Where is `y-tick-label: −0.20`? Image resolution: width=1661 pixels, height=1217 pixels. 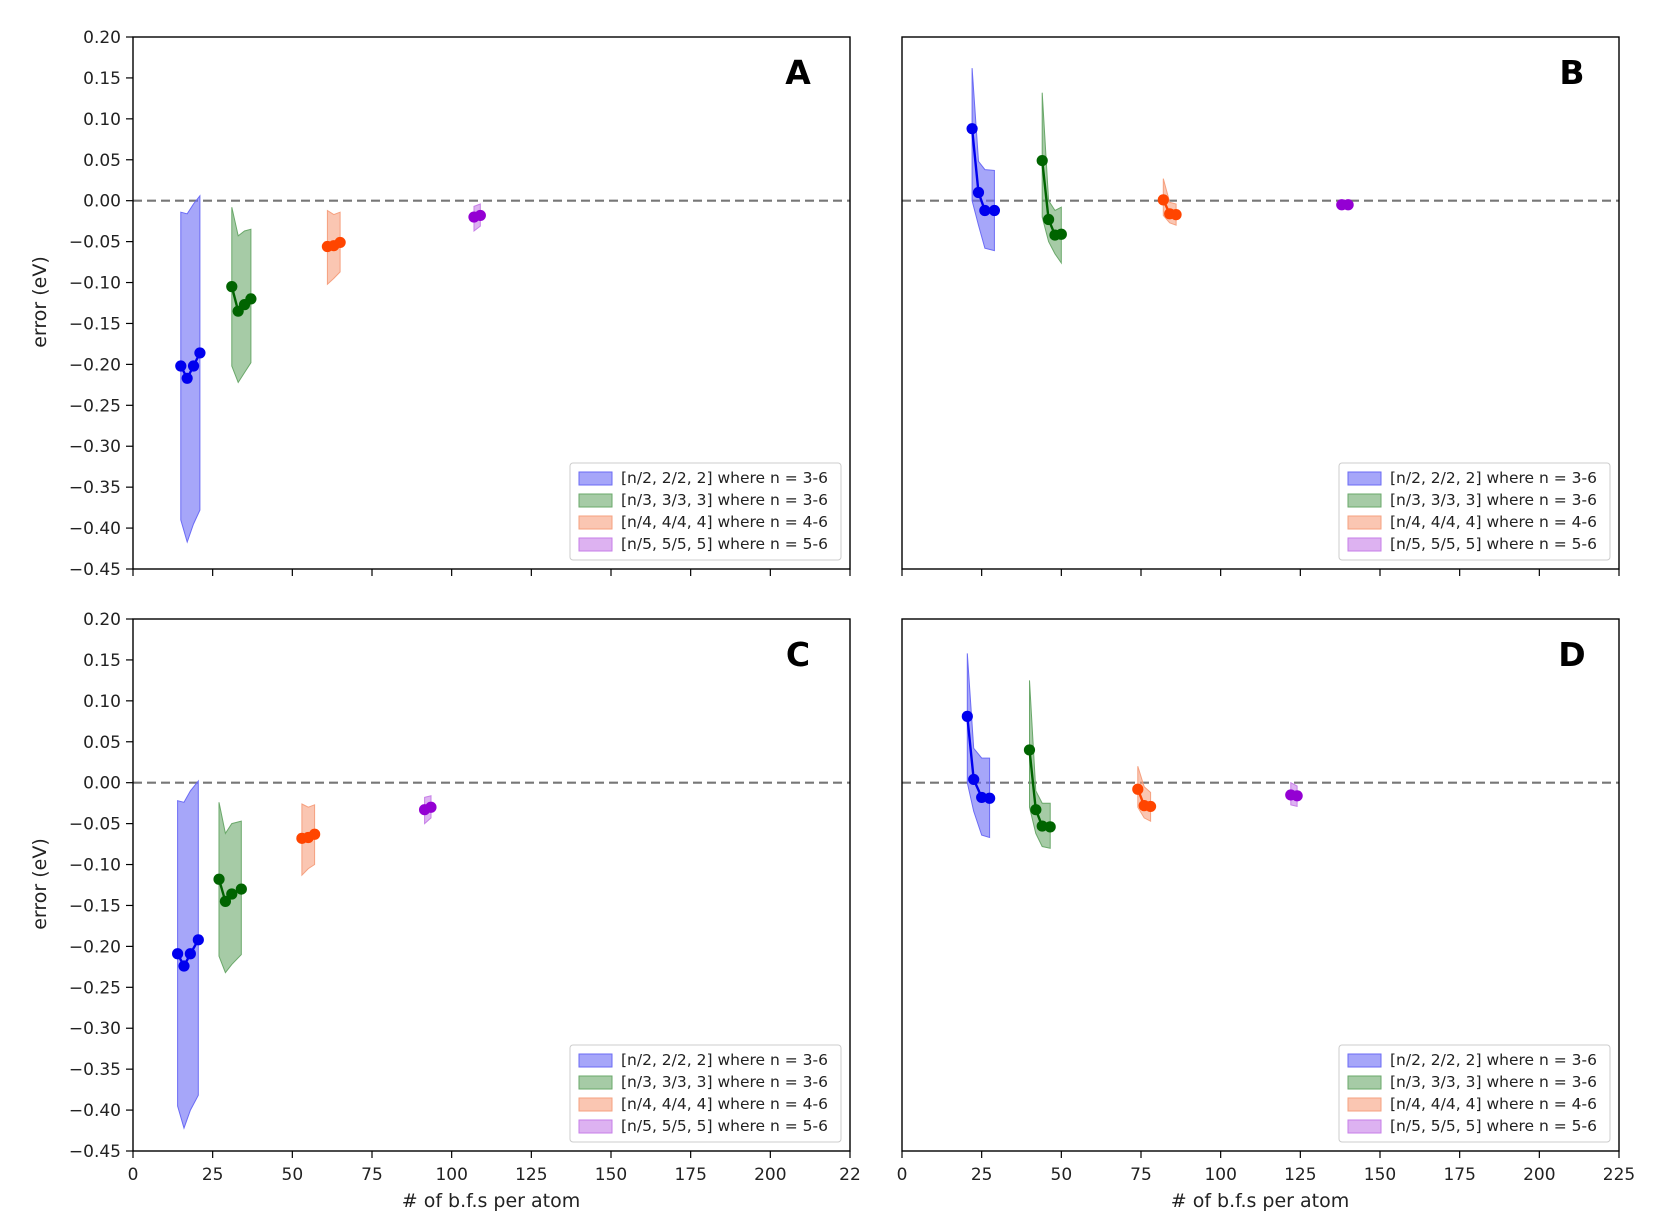 y-tick-label: −0.20 is located at coordinates (95, 365).